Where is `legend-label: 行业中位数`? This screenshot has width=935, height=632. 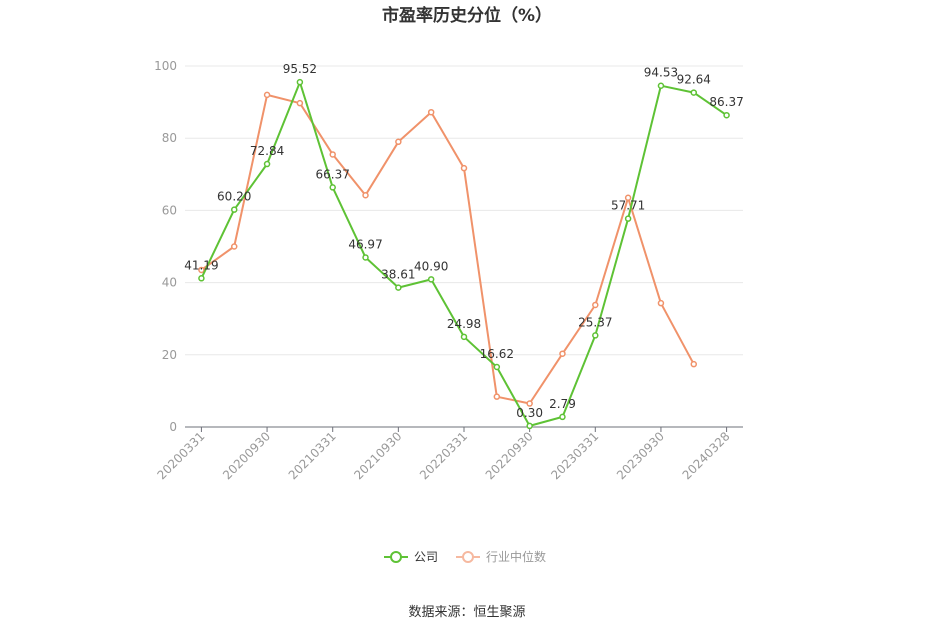
legend-label: 行业中位数 is located at coordinates (516, 556).